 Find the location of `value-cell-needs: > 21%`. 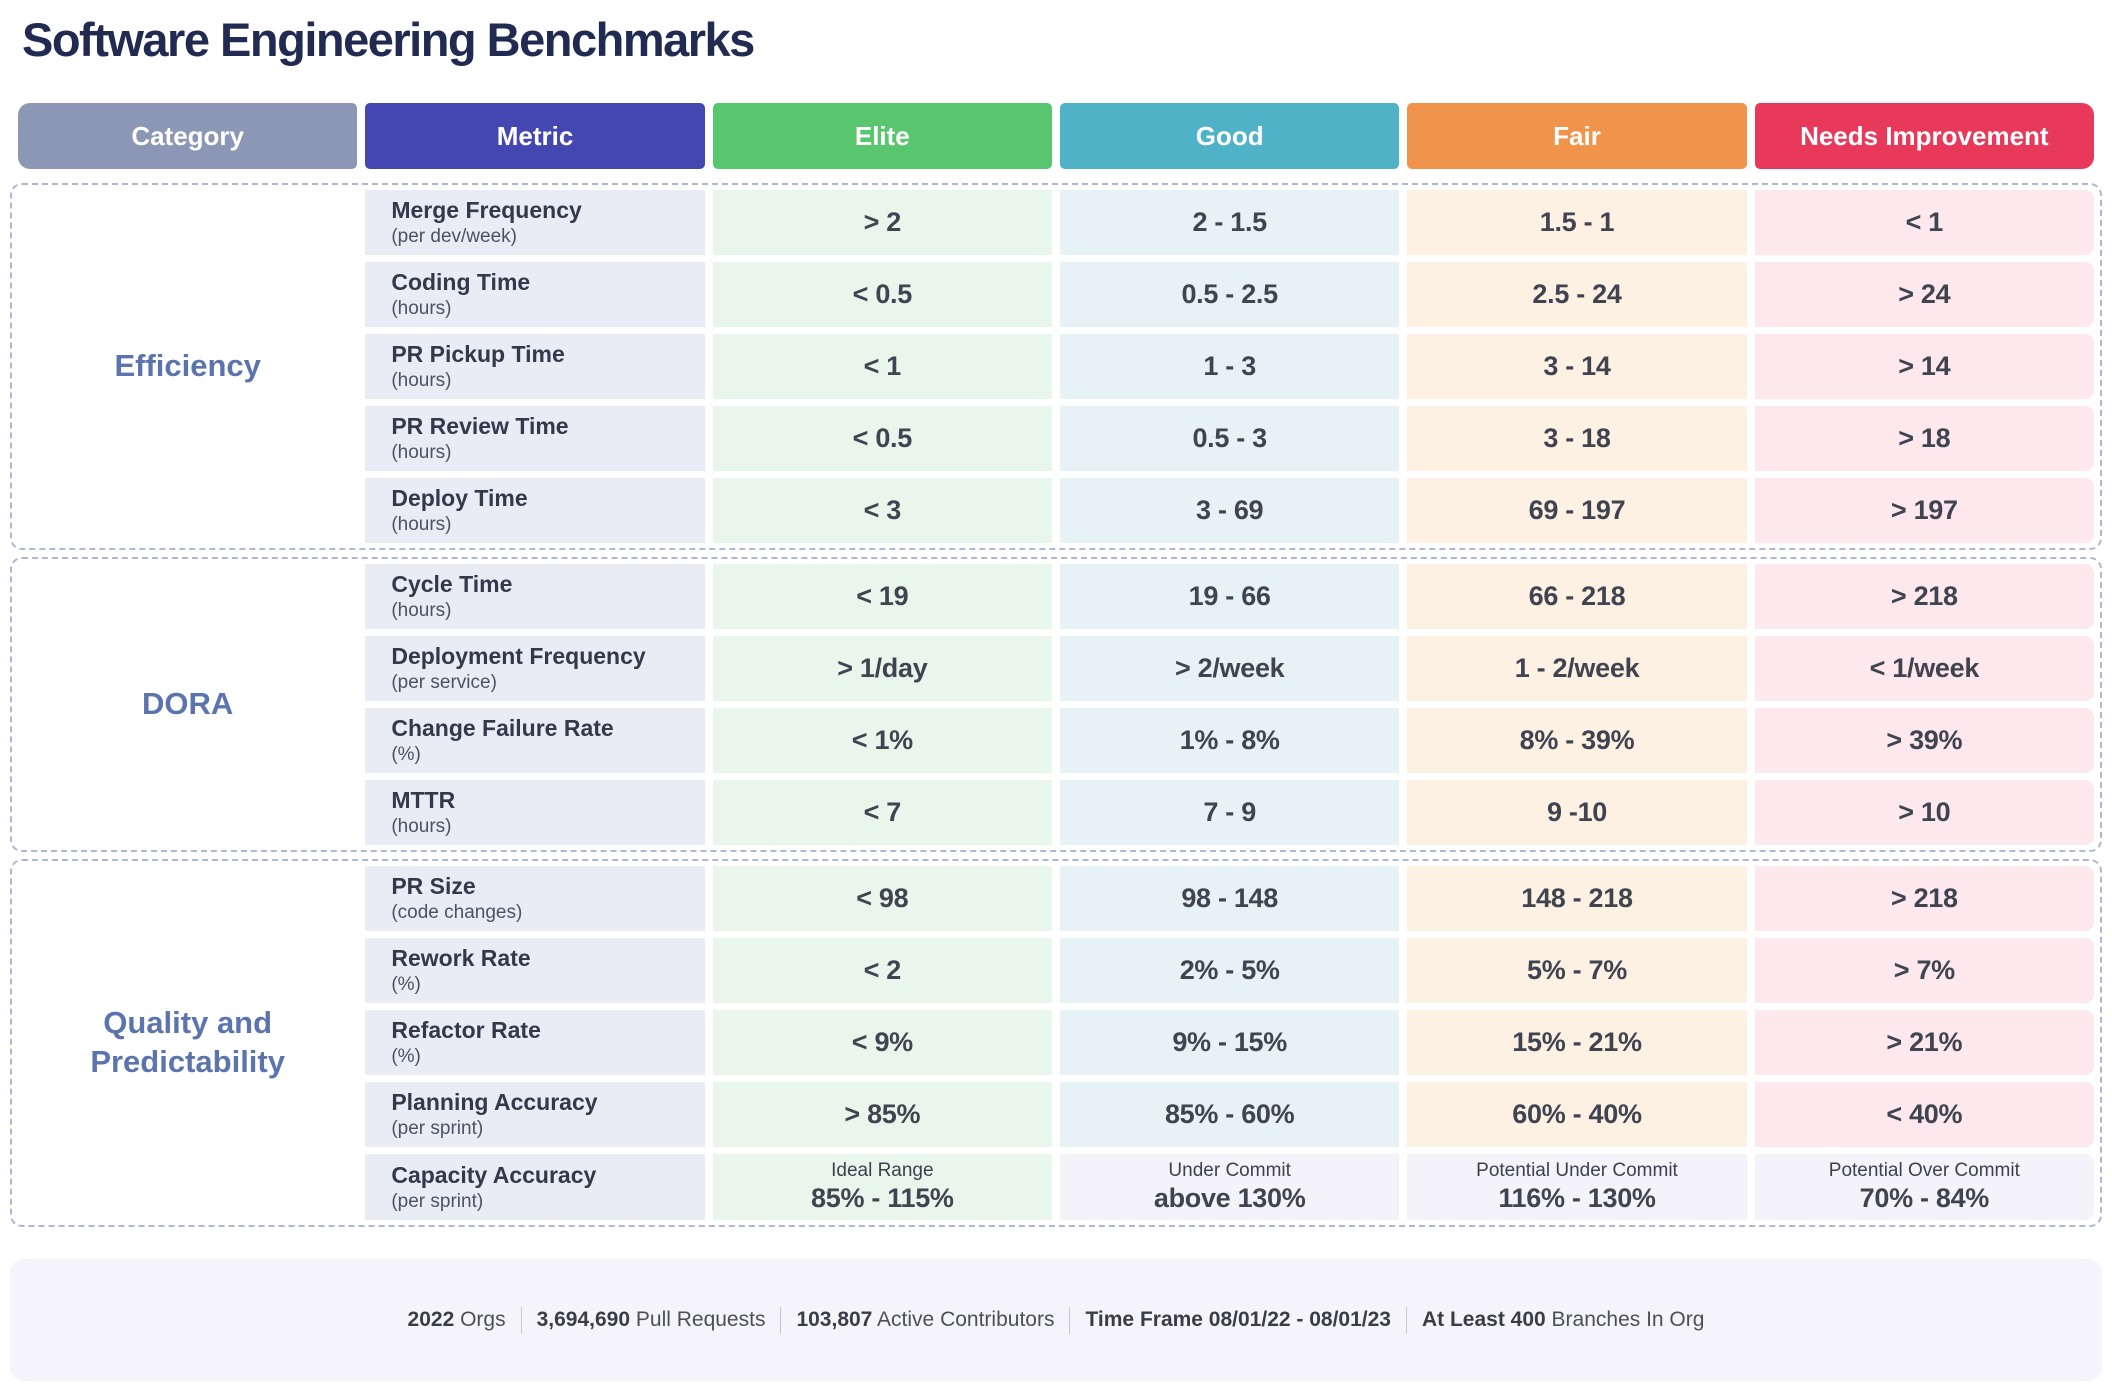

value-cell-needs: > 21% is located at coordinates (1924, 1042).